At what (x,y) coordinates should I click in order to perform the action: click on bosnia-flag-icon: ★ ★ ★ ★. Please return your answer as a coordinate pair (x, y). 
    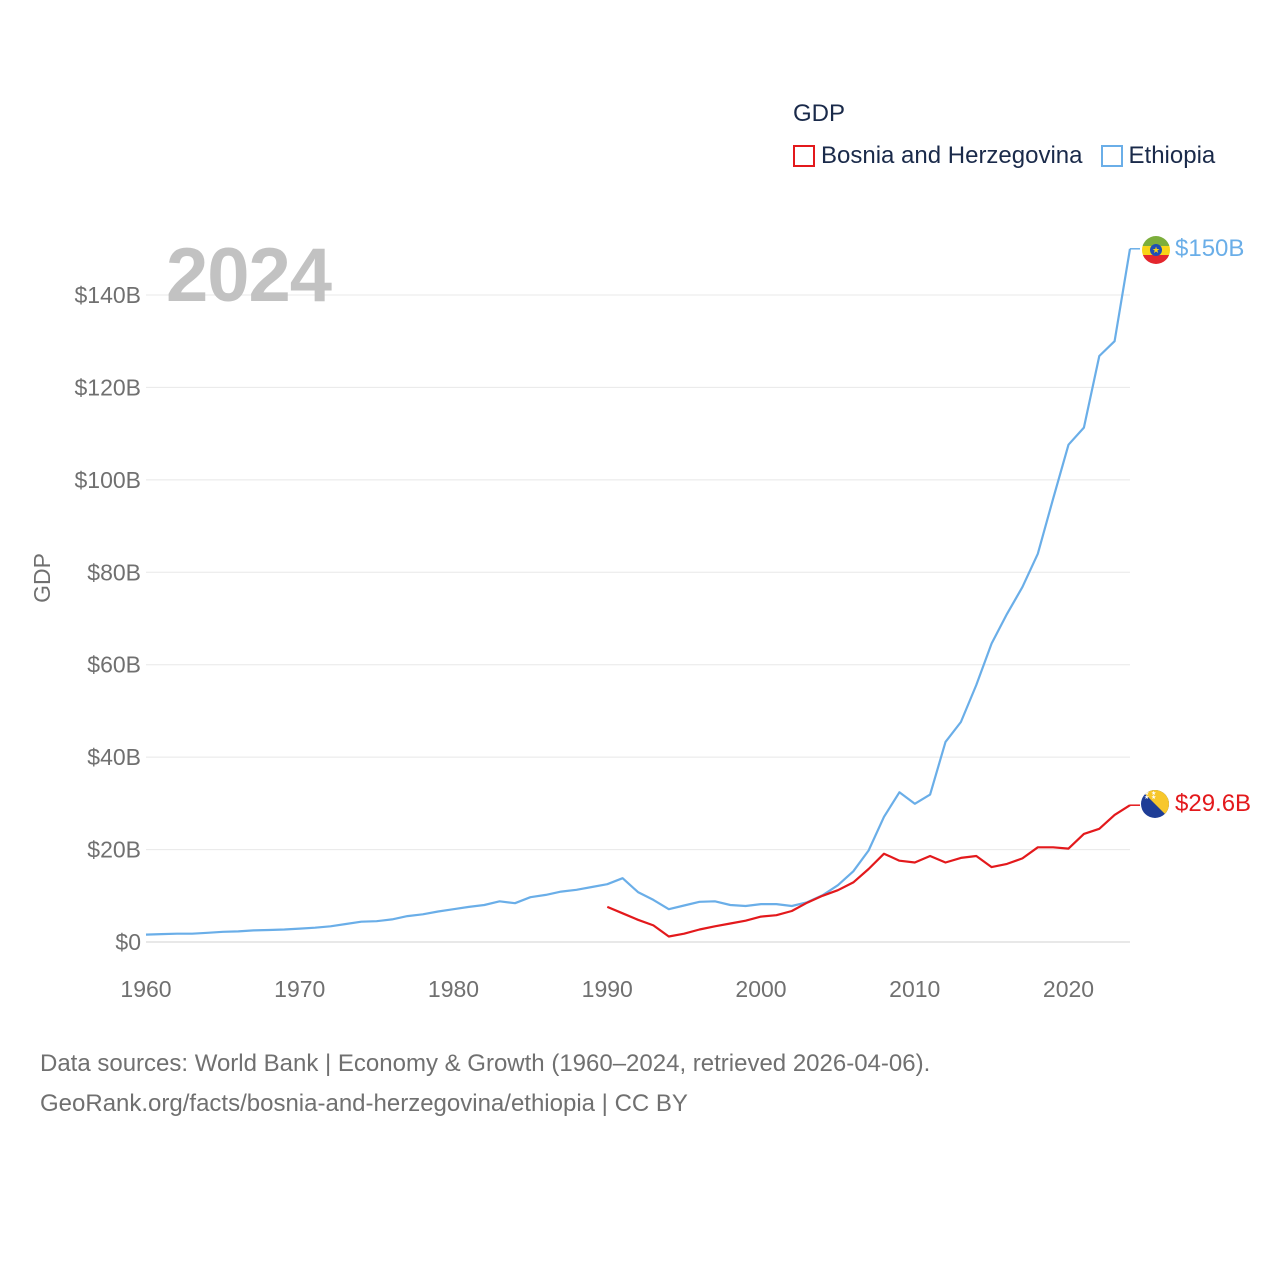
    Looking at the image, I should click on (1155, 804).